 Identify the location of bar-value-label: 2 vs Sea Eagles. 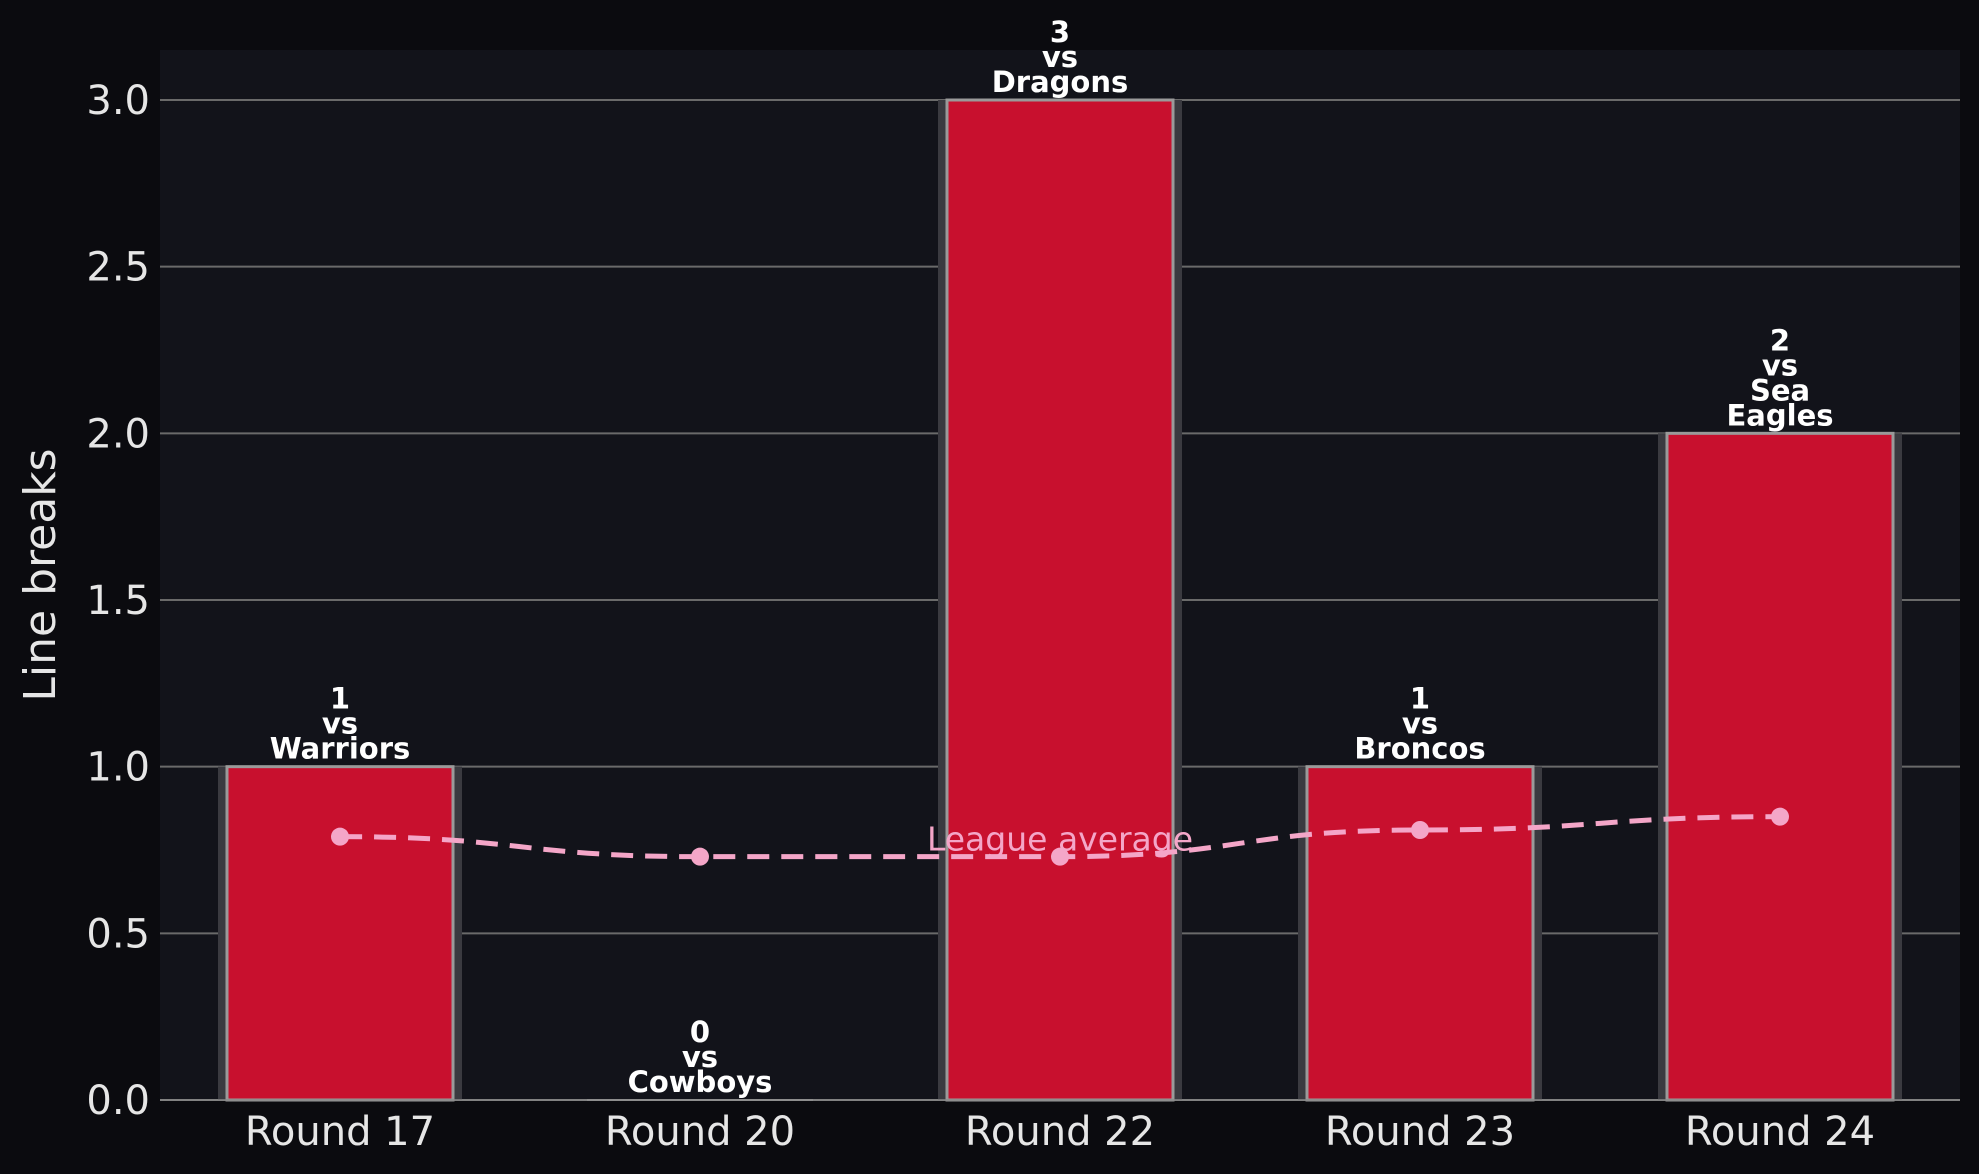
(1779, 377).